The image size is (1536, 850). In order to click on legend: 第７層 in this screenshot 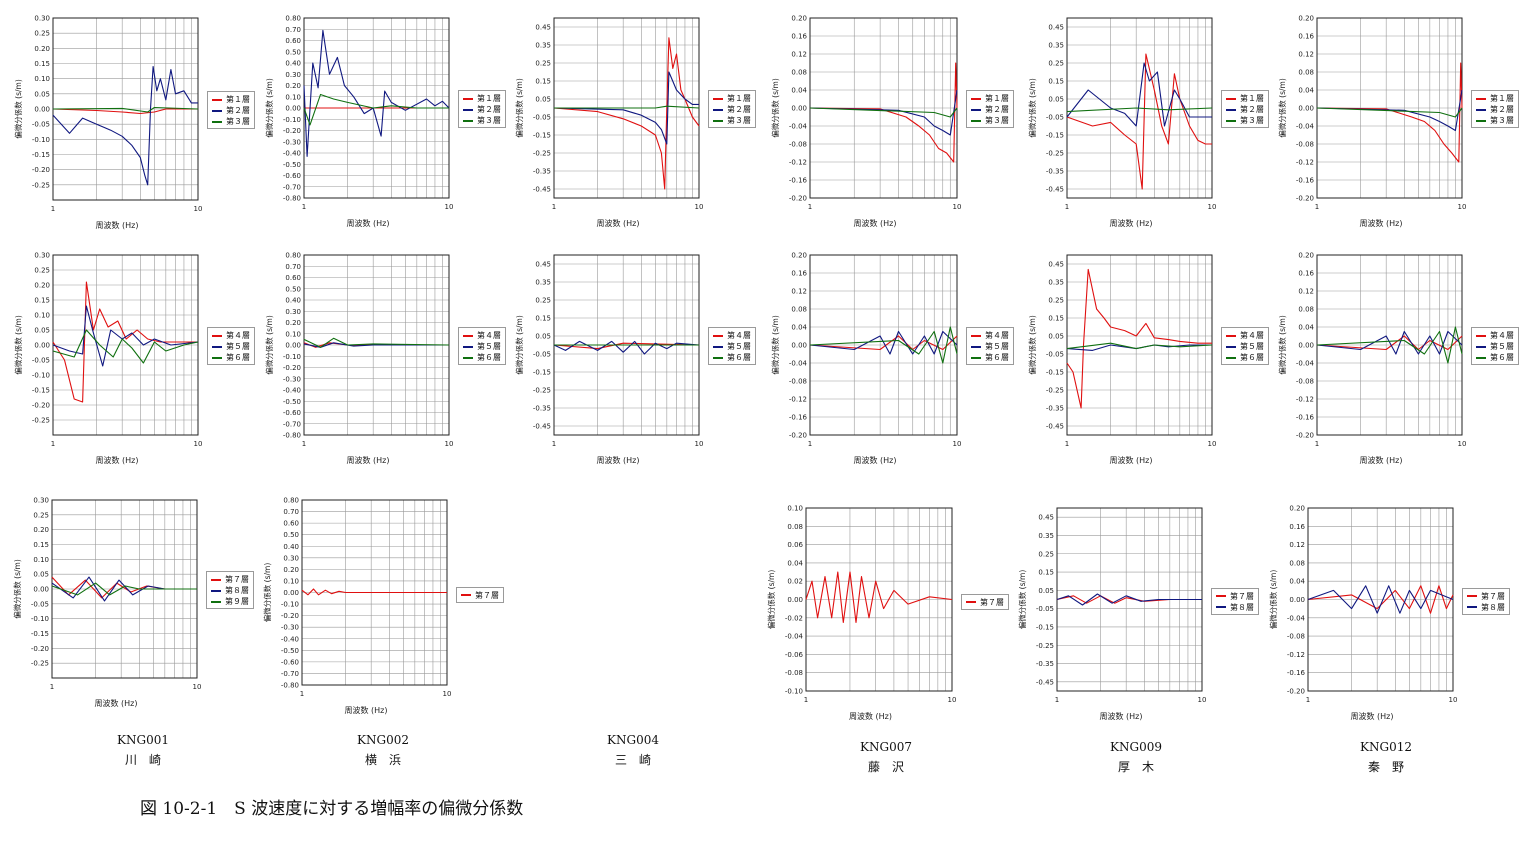, I will do `click(480, 594)`.